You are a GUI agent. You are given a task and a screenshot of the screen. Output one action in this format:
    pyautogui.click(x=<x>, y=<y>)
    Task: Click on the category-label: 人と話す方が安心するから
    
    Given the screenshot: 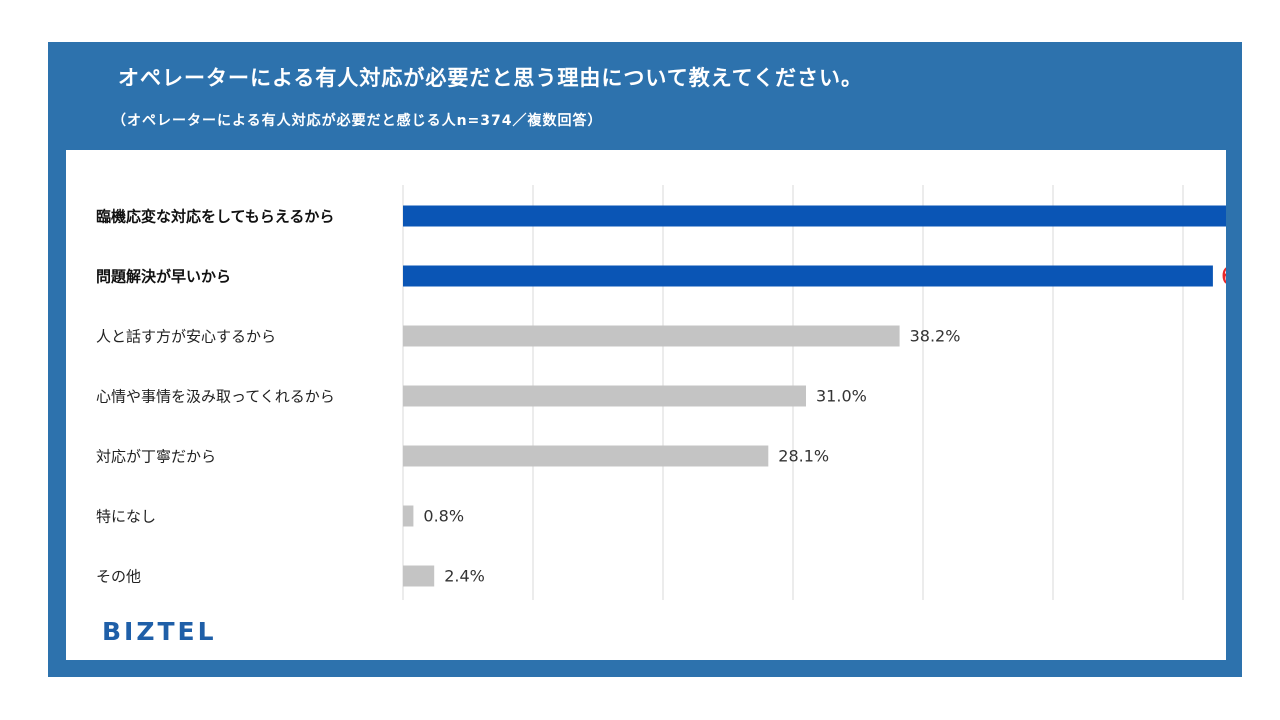 What is the action you would take?
    pyautogui.click(x=186, y=336)
    